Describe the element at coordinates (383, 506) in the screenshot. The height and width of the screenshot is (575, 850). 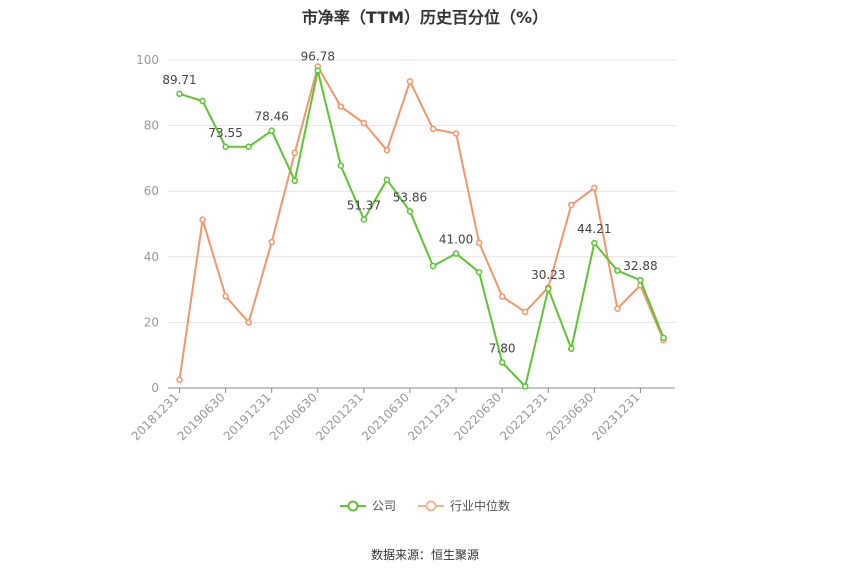
I see `legend-company-label: 公司` at that location.